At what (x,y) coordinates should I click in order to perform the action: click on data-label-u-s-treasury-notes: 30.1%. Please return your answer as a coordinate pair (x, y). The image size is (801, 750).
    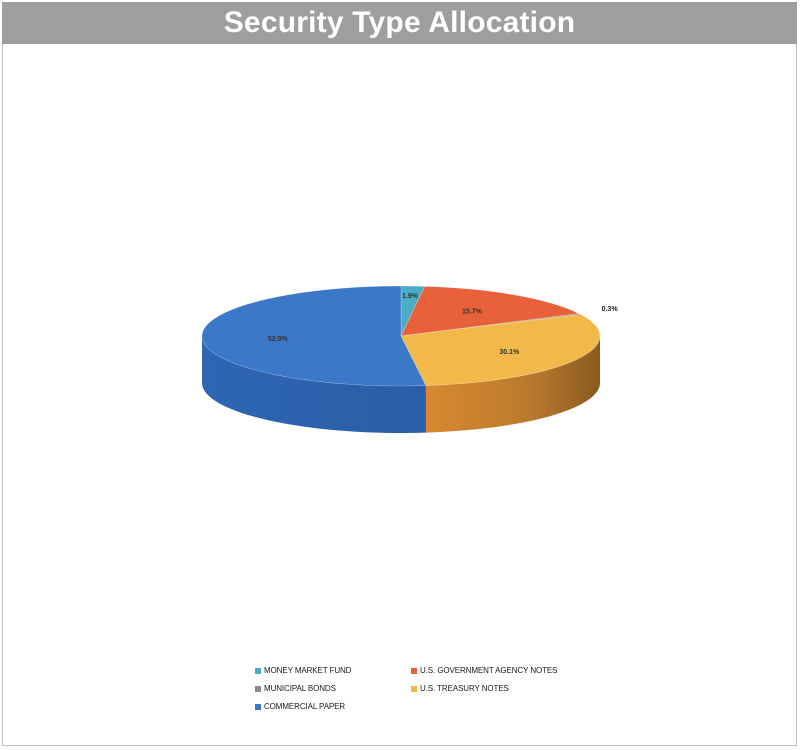
    Looking at the image, I should click on (509, 352).